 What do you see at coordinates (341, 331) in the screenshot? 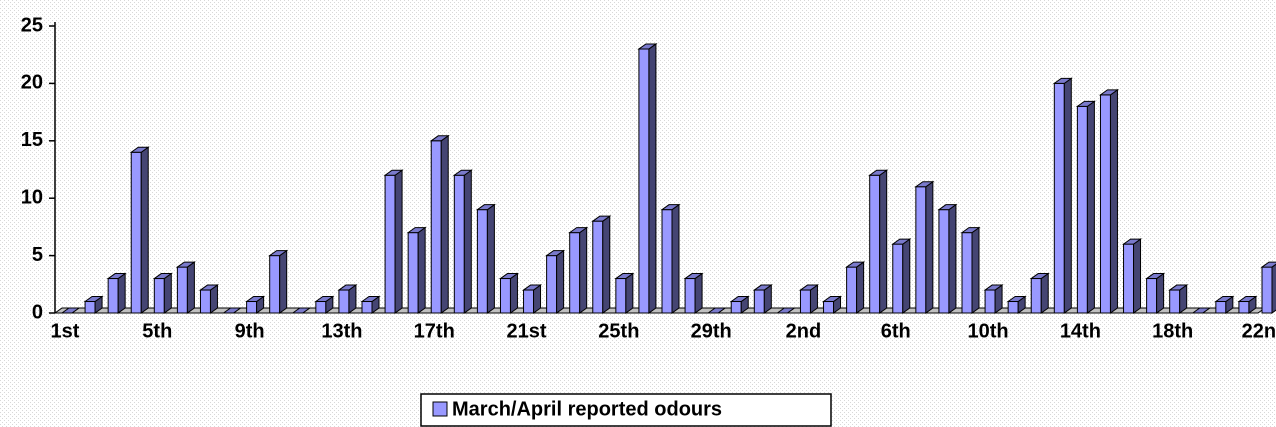
I see `x-tick-label: 13th` at bounding box center [341, 331].